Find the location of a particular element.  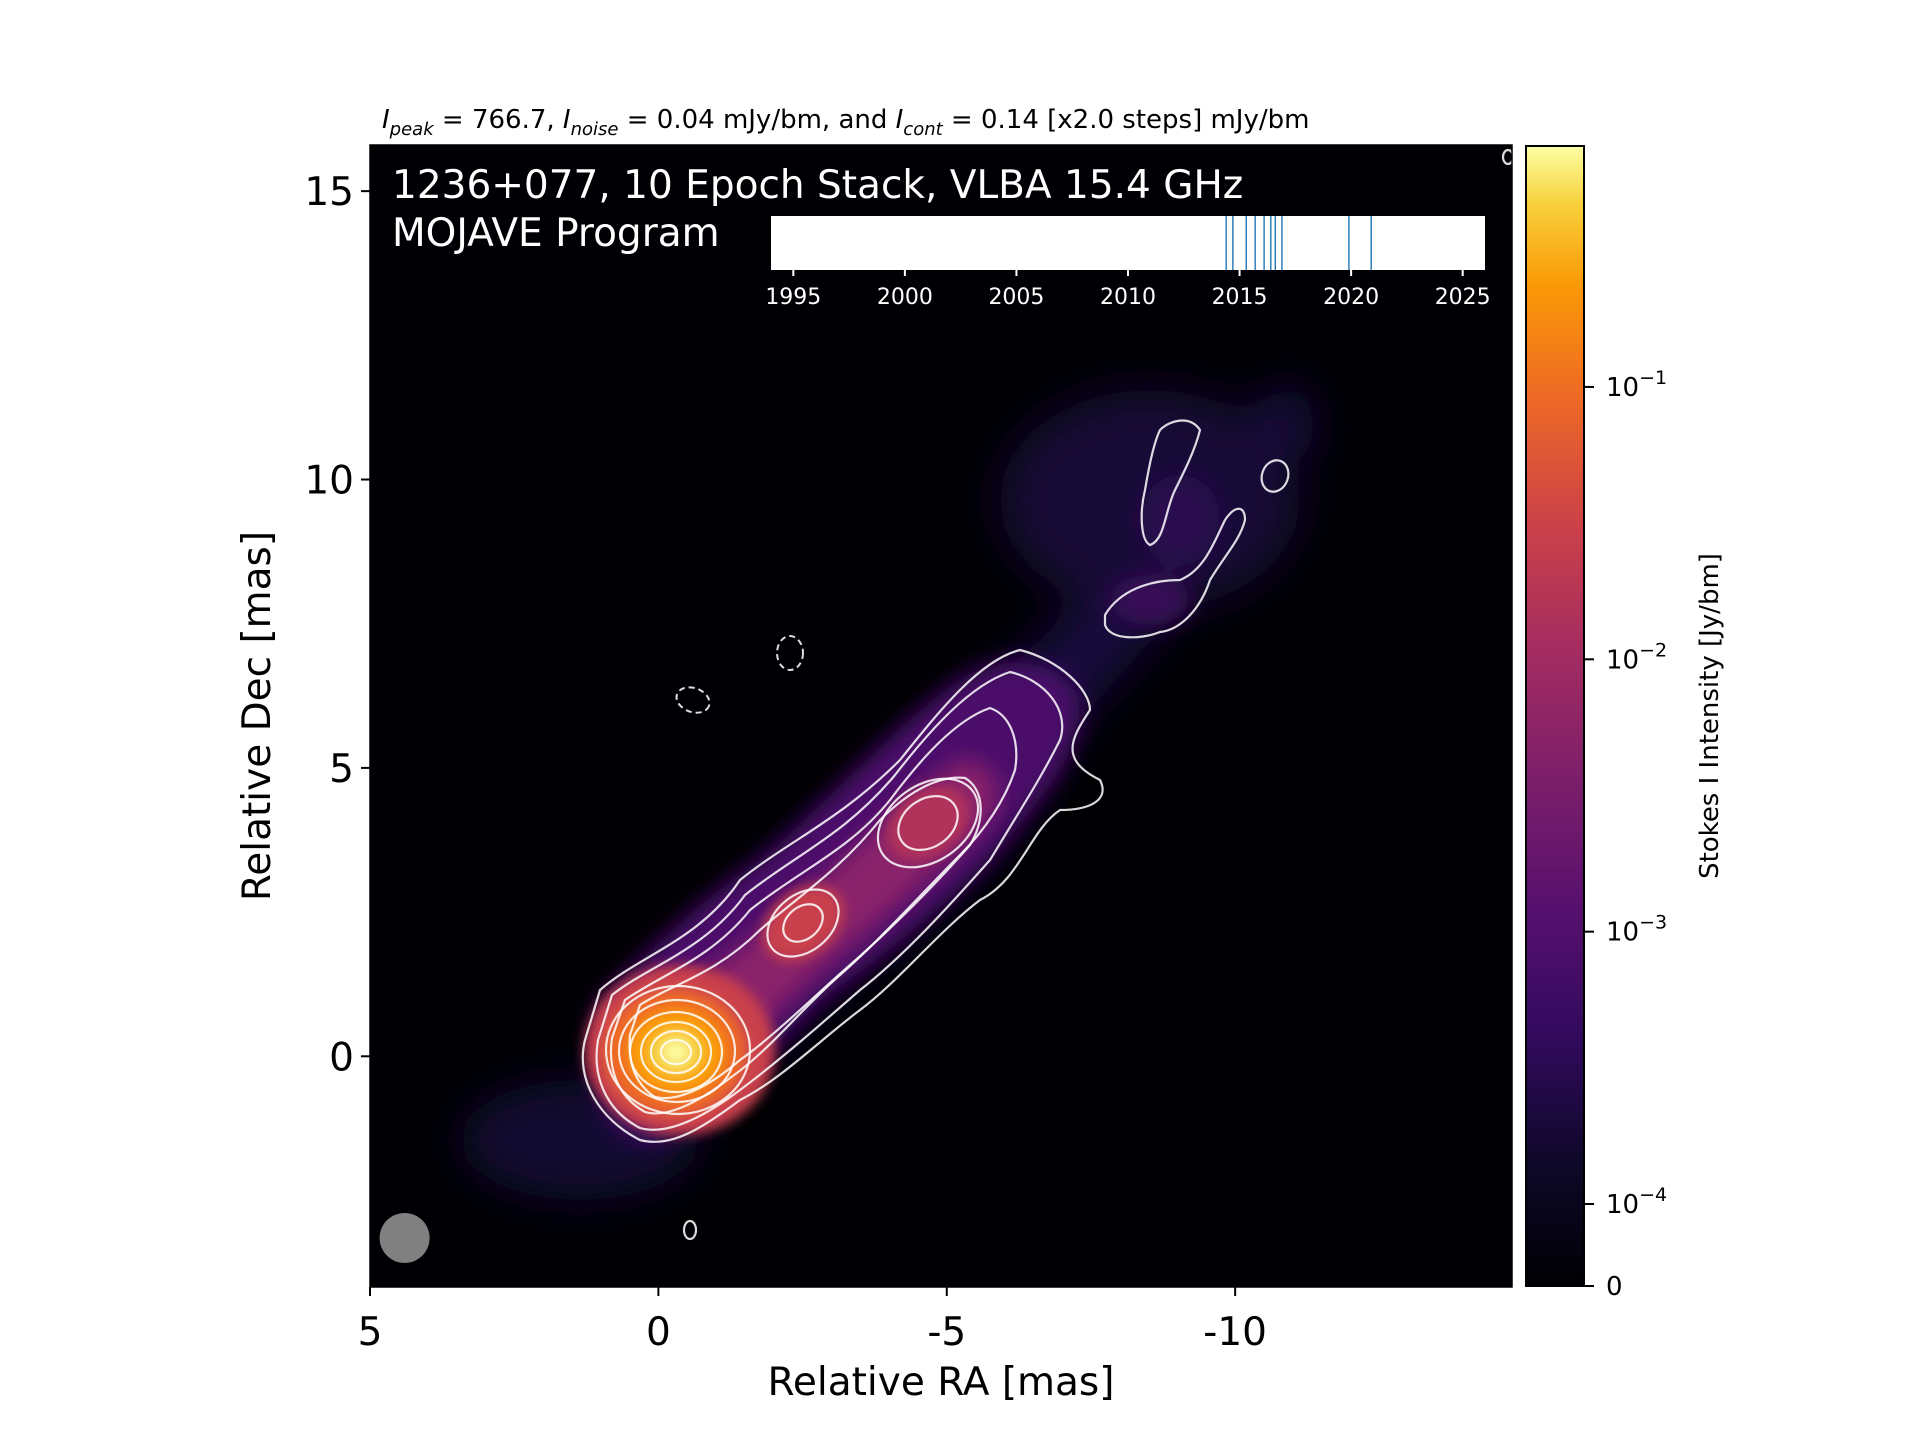

timeline-tick-label: 2025 is located at coordinates (1463, 297).